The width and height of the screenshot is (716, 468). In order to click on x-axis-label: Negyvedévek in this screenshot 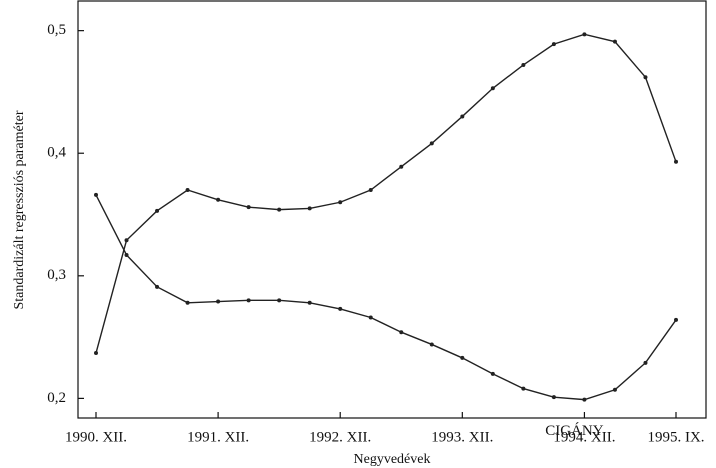, I will do `click(392, 459)`.